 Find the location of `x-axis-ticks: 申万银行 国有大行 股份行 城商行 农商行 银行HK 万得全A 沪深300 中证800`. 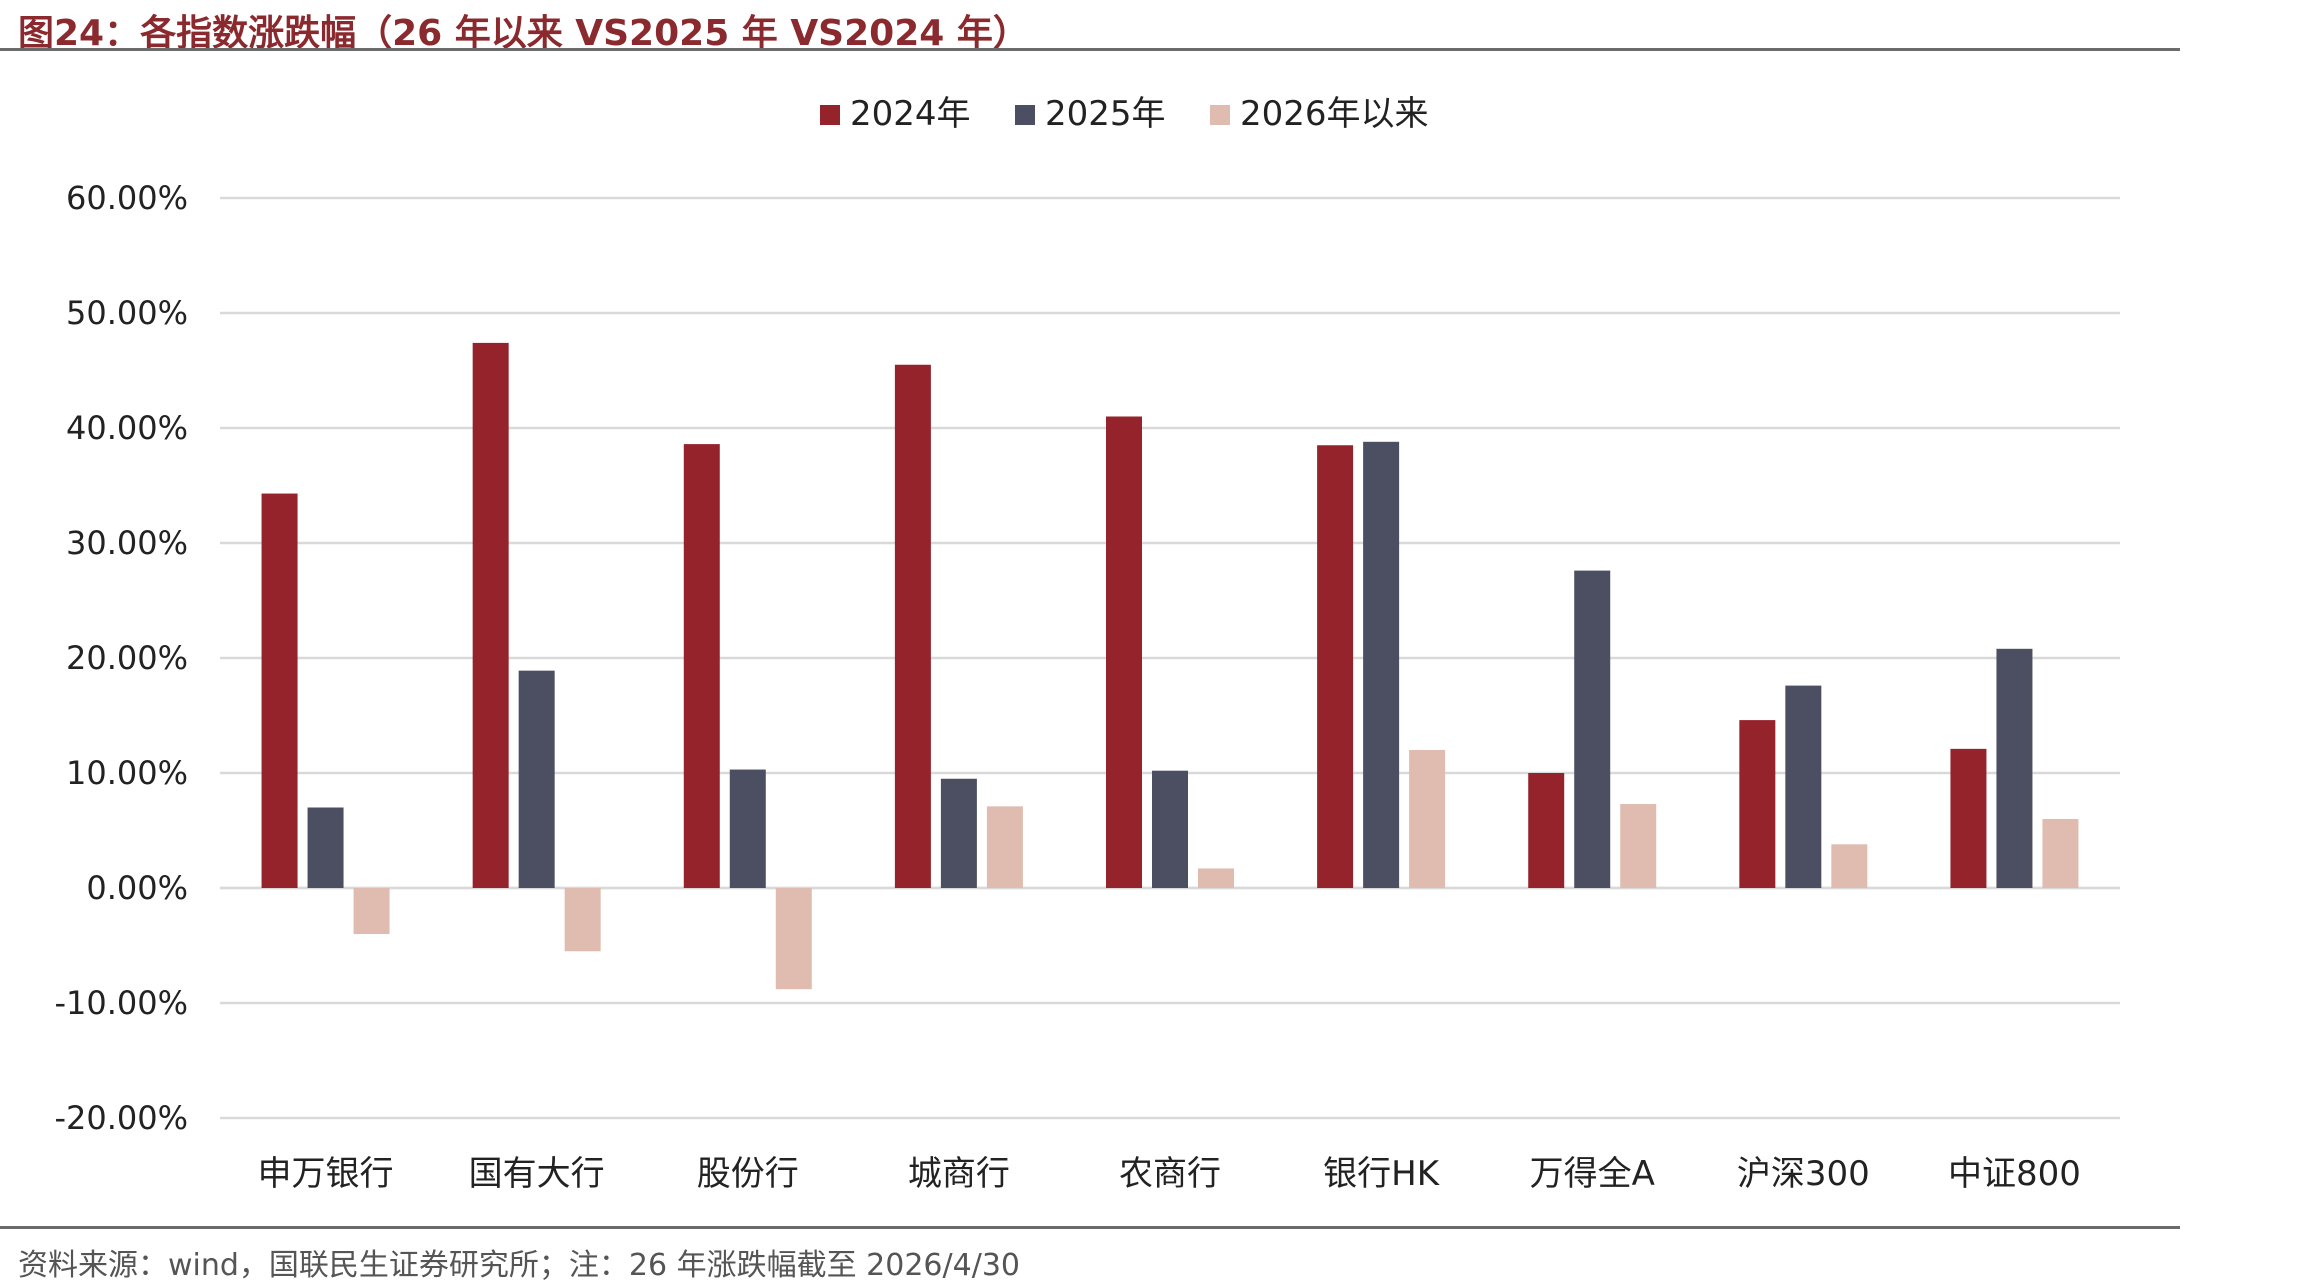

x-axis-ticks: 申万银行 国有大行 股份行 城商行 农商行 银行HK 万得全A 沪深300 中证800 is located at coordinates (1169, 1174).